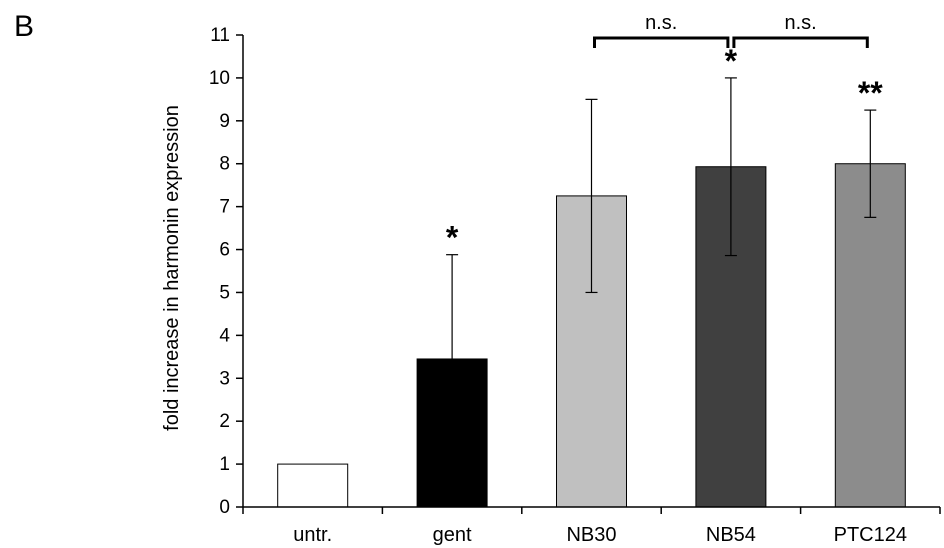  Describe the element at coordinates (224, 292) in the screenshot. I see `y-tick-label: 5` at that location.